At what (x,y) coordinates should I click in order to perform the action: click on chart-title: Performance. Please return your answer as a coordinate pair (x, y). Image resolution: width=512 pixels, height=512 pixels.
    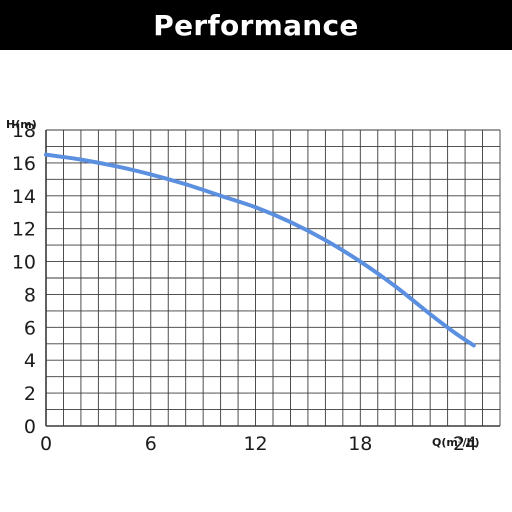
    Looking at the image, I should click on (256, 25).